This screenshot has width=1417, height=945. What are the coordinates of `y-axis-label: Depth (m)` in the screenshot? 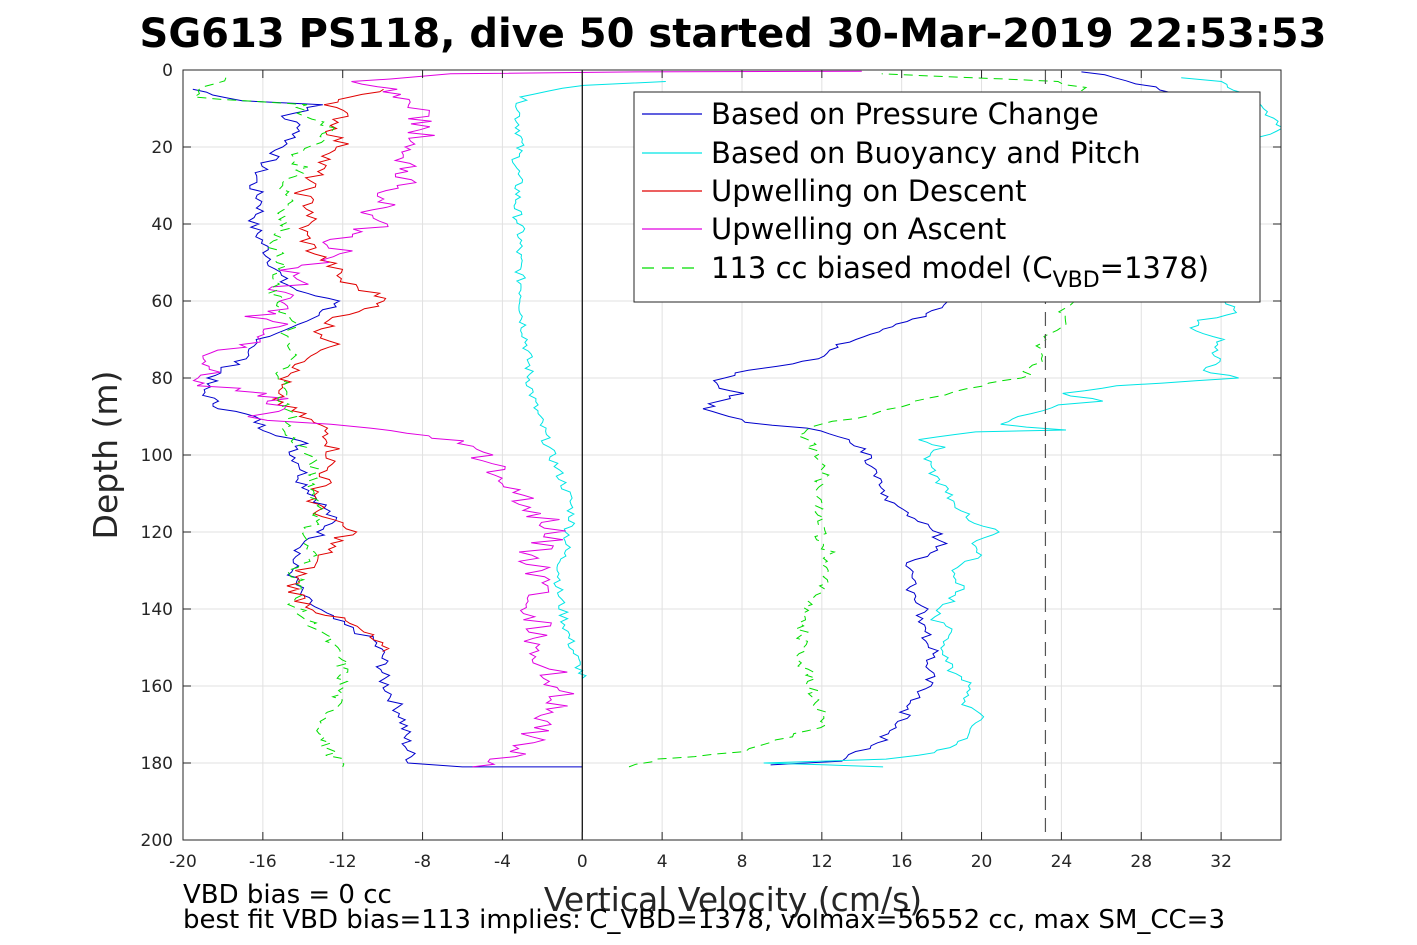 It's located at (105, 455).